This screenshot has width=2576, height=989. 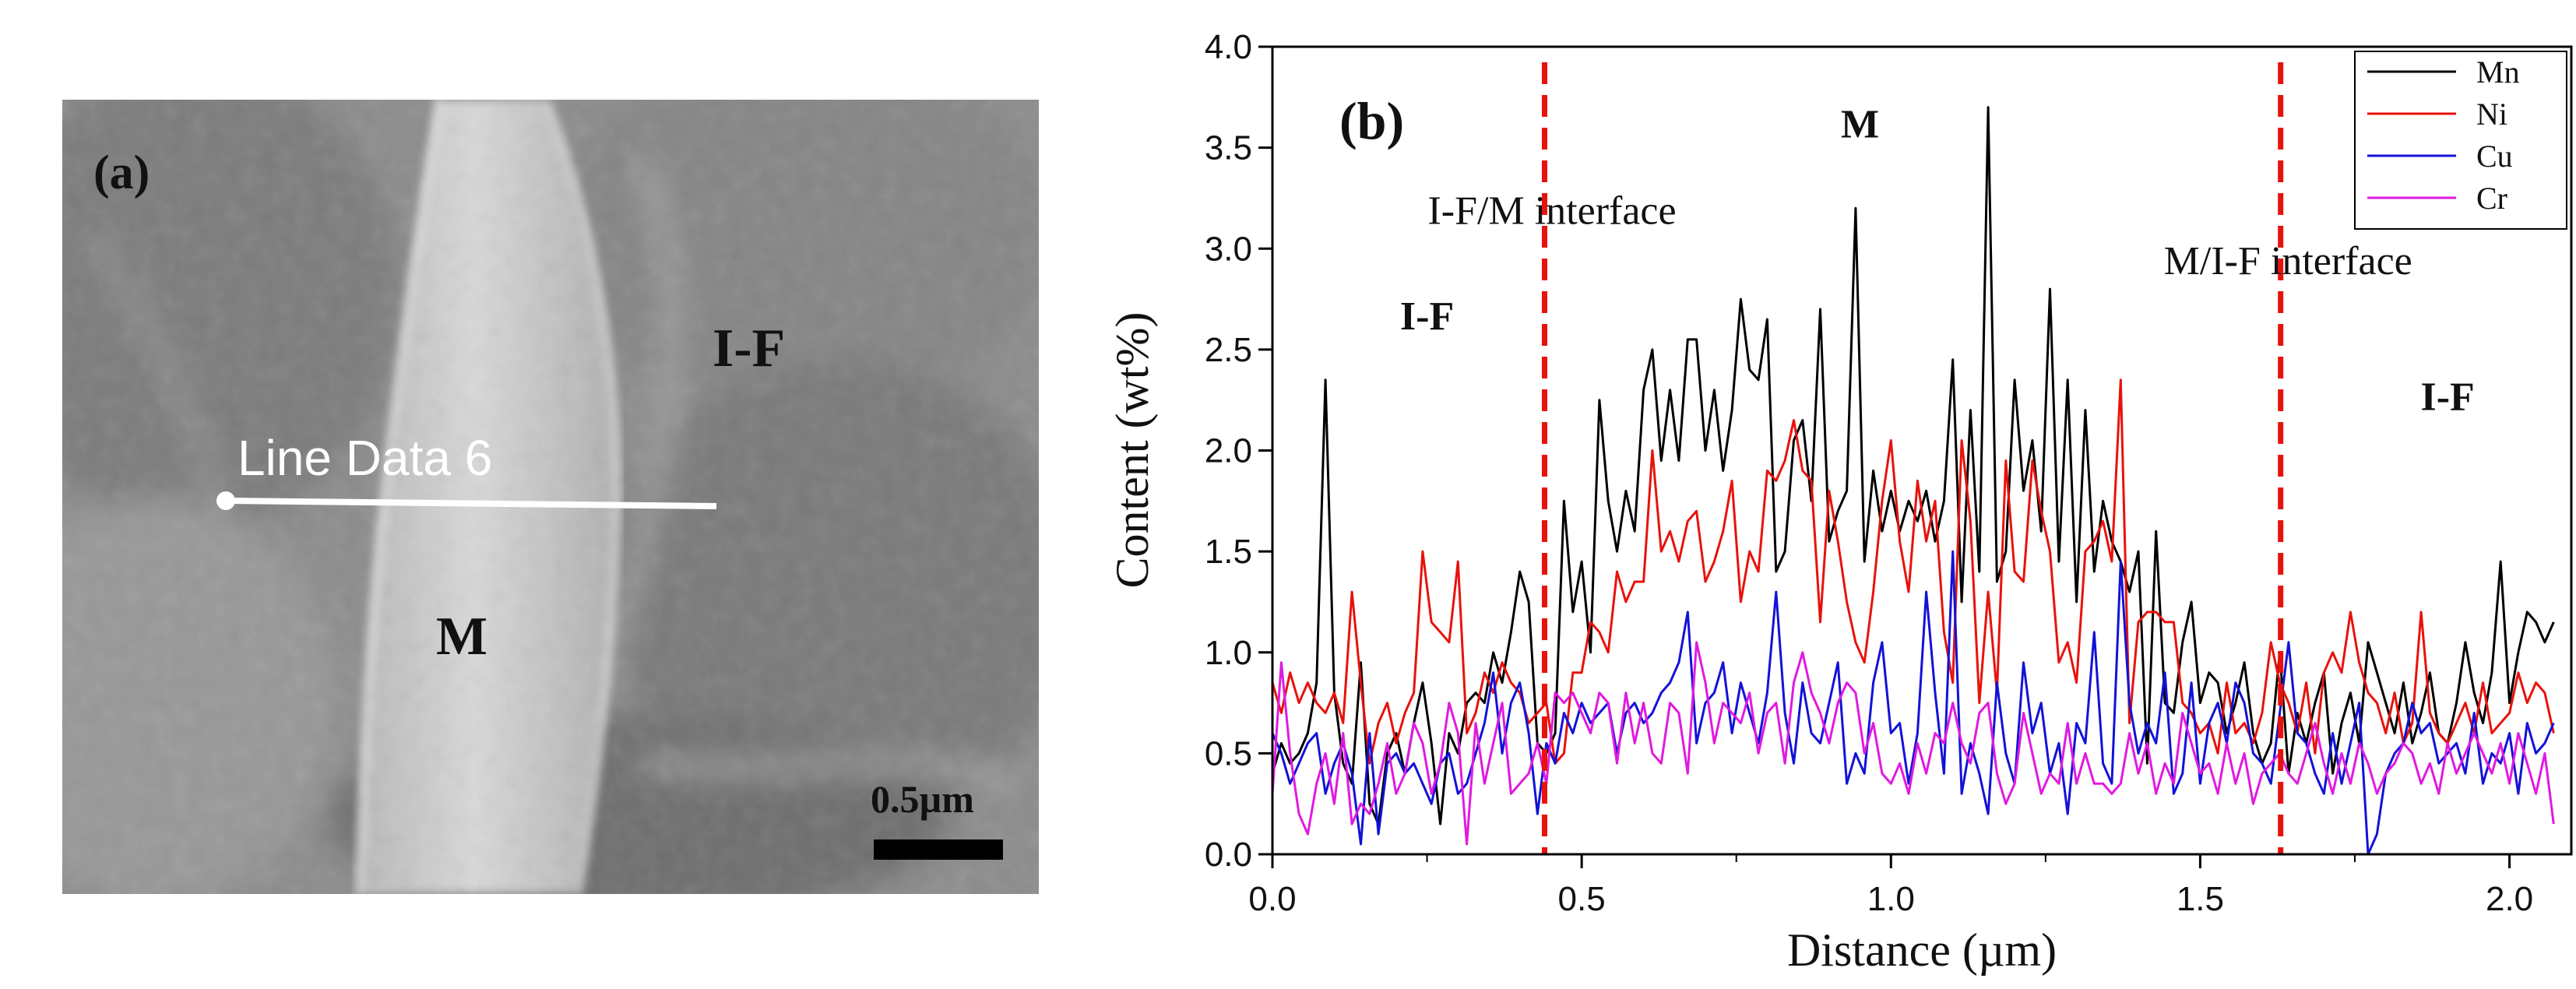 What do you see at coordinates (1427, 317) in the screenshot?
I see `chart-region-label-1: I-F` at bounding box center [1427, 317].